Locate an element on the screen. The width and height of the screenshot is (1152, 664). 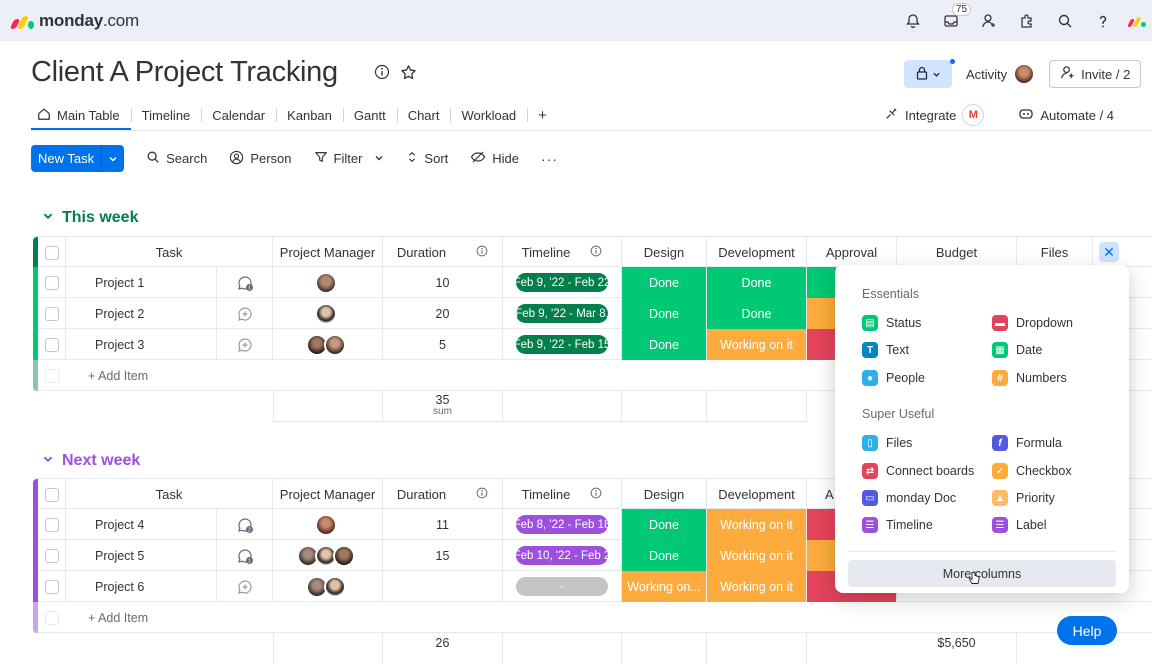
column-option-text: T Text is located at coordinates (885, 350).